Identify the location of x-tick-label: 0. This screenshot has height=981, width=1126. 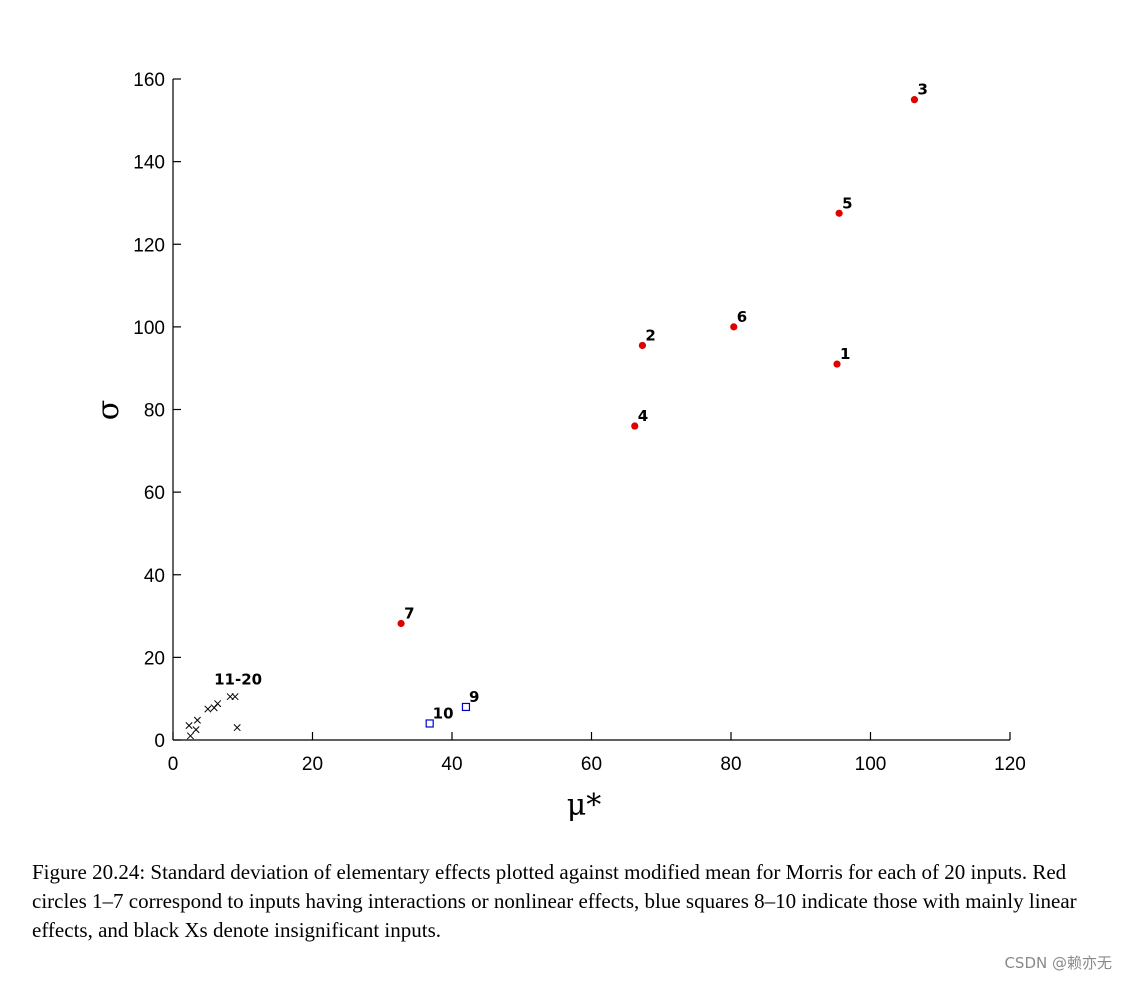
(173, 764).